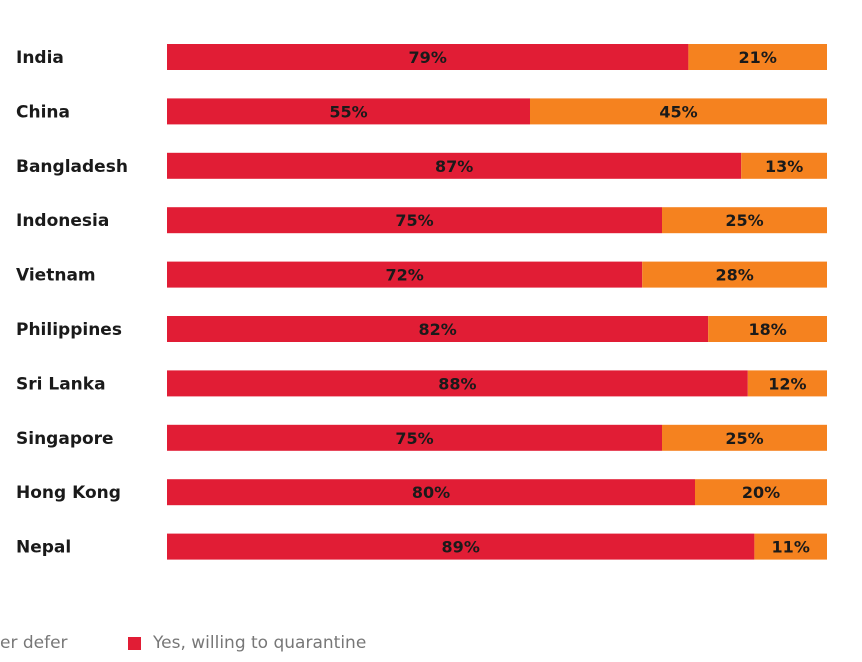  Describe the element at coordinates (431, 647) in the screenshot. I see `legend: er defer Yes, willing to quarantine` at that location.